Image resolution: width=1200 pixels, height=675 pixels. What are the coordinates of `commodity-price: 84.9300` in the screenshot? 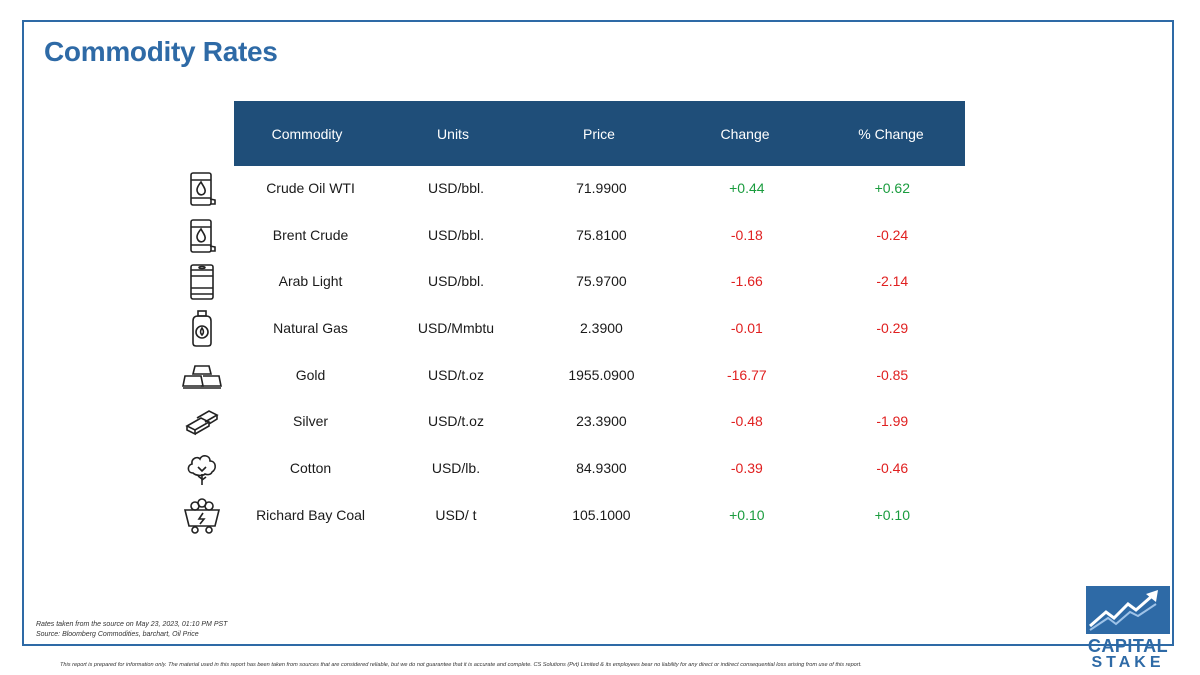 It's located at (601, 468).